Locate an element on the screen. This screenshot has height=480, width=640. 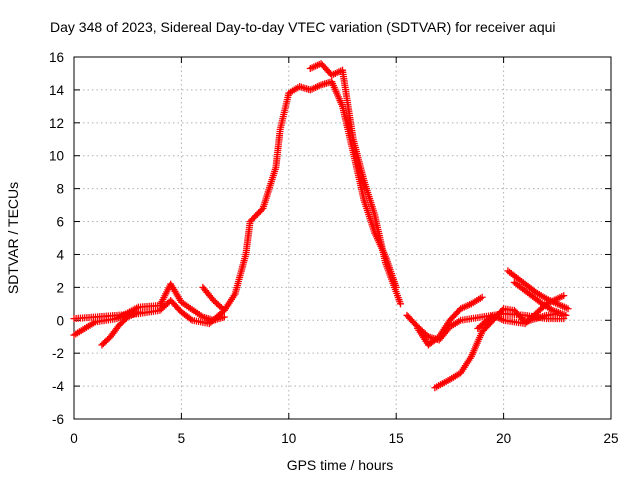
y-tick-label: 8 is located at coordinates (60, 189).